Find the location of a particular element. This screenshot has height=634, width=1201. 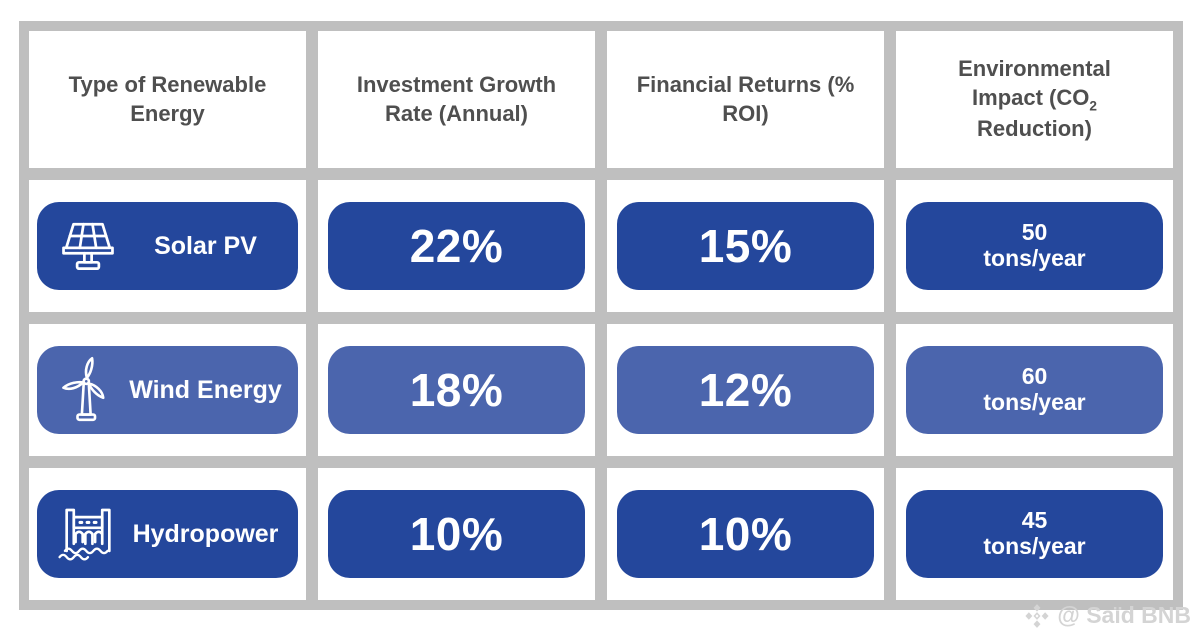

cell-solar-impact: 50 tons/year is located at coordinates (1034, 246).